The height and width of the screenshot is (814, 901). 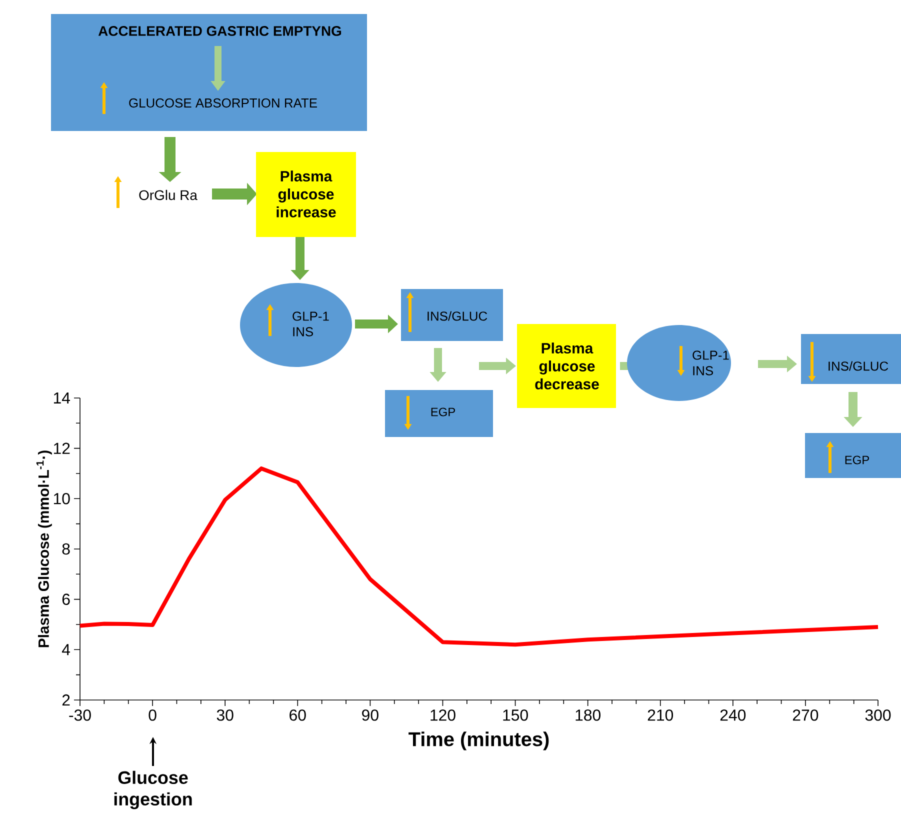 I want to click on text: ACCELERATED GASTRIC EMPTYNG, so click(x=220, y=31).